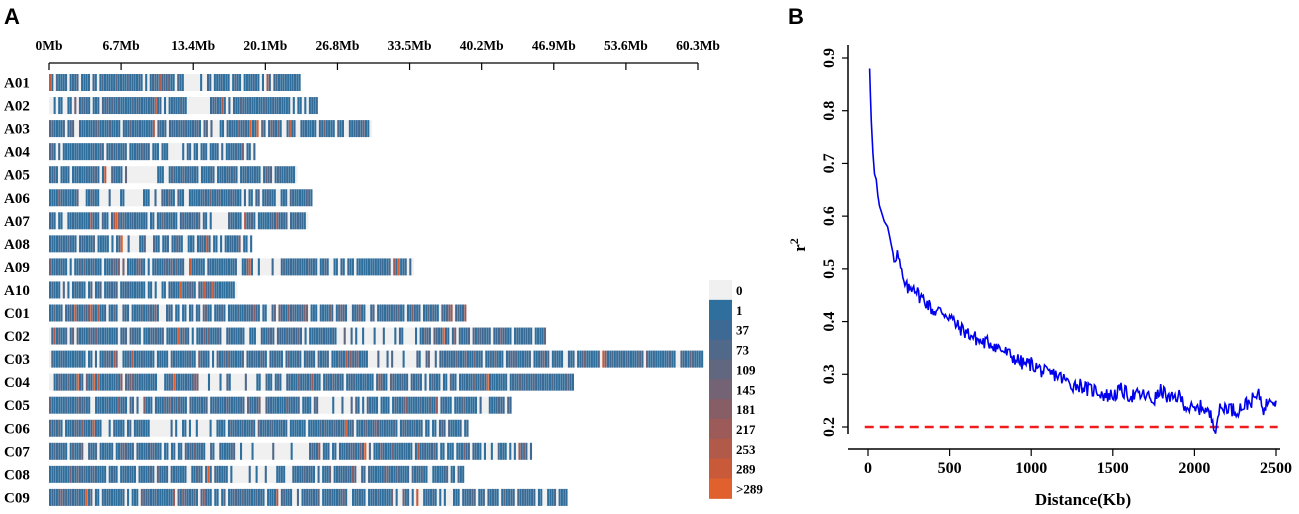 This screenshot has width=1299, height=514. Describe the element at coordinates (17, 498) in the screenshot. I see `chromosome-label: C09` at that location.